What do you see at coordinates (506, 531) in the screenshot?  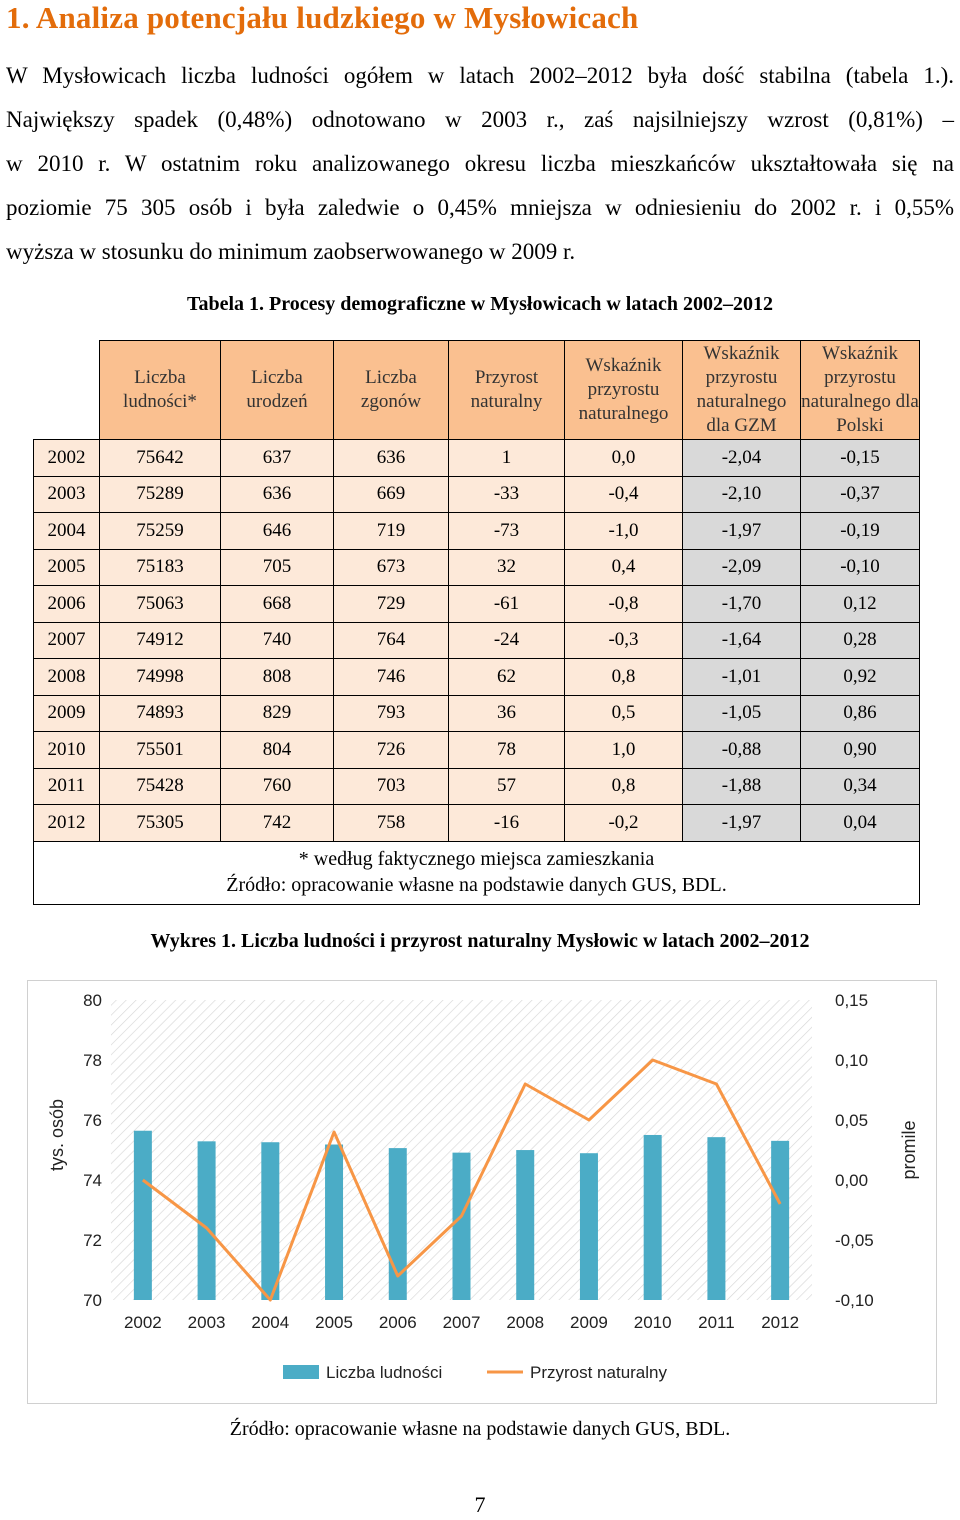 I see `table-cell: -73` at bounding box center [506, 531].